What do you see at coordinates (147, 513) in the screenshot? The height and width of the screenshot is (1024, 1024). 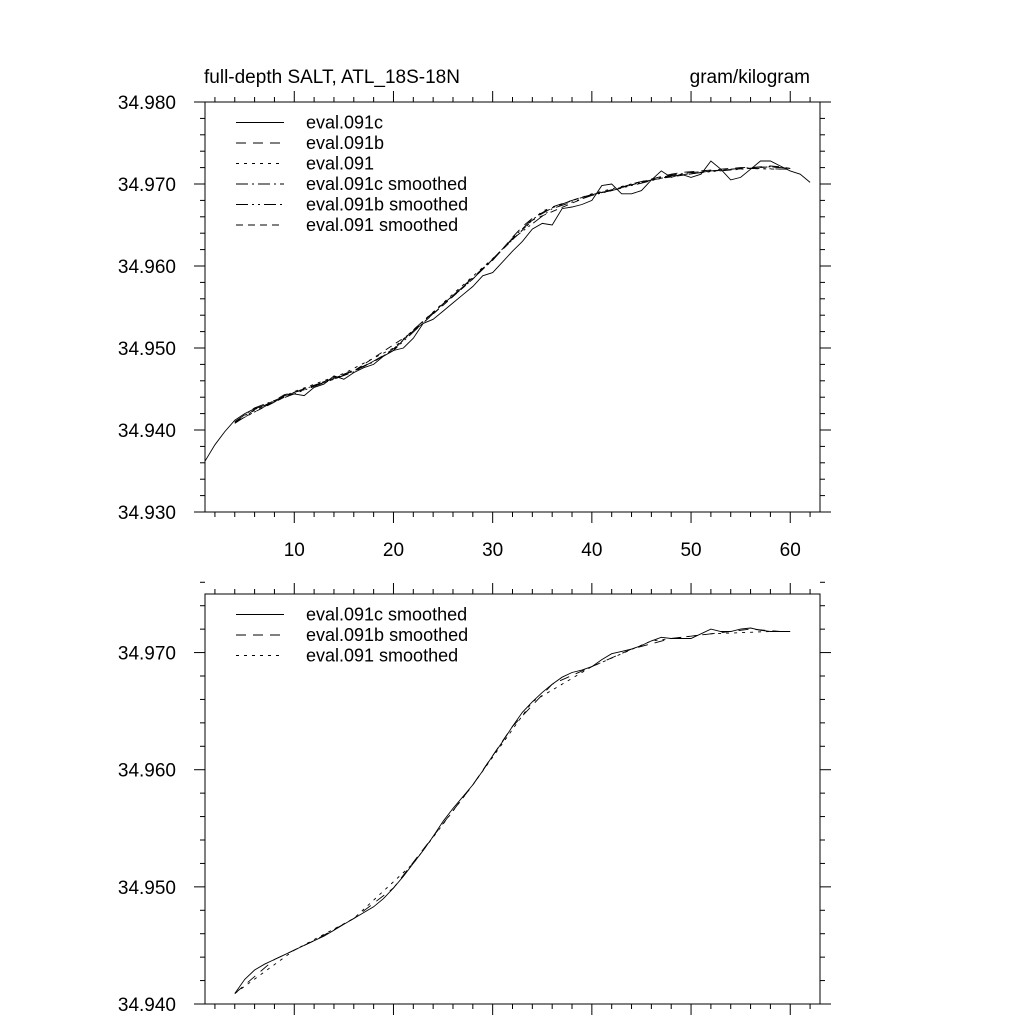 I see `y-tick-label: 34.930` at bounding box center [147, 513].